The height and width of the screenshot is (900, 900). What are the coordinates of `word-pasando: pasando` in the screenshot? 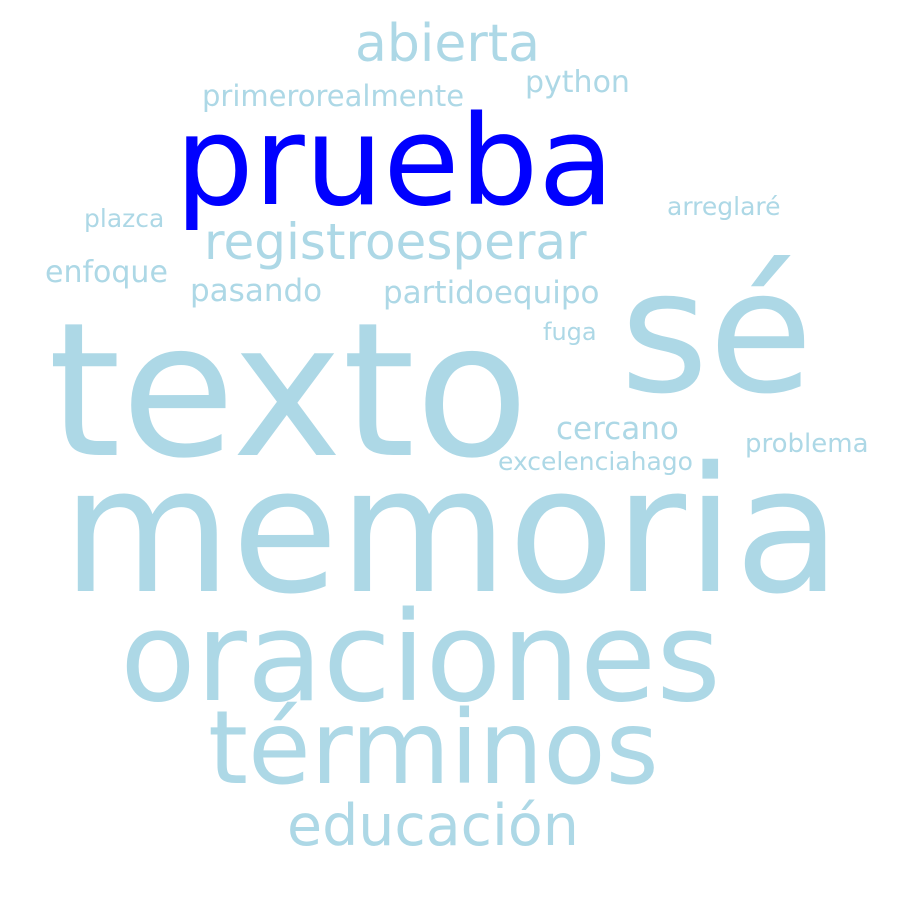 It's located at (256, 291).